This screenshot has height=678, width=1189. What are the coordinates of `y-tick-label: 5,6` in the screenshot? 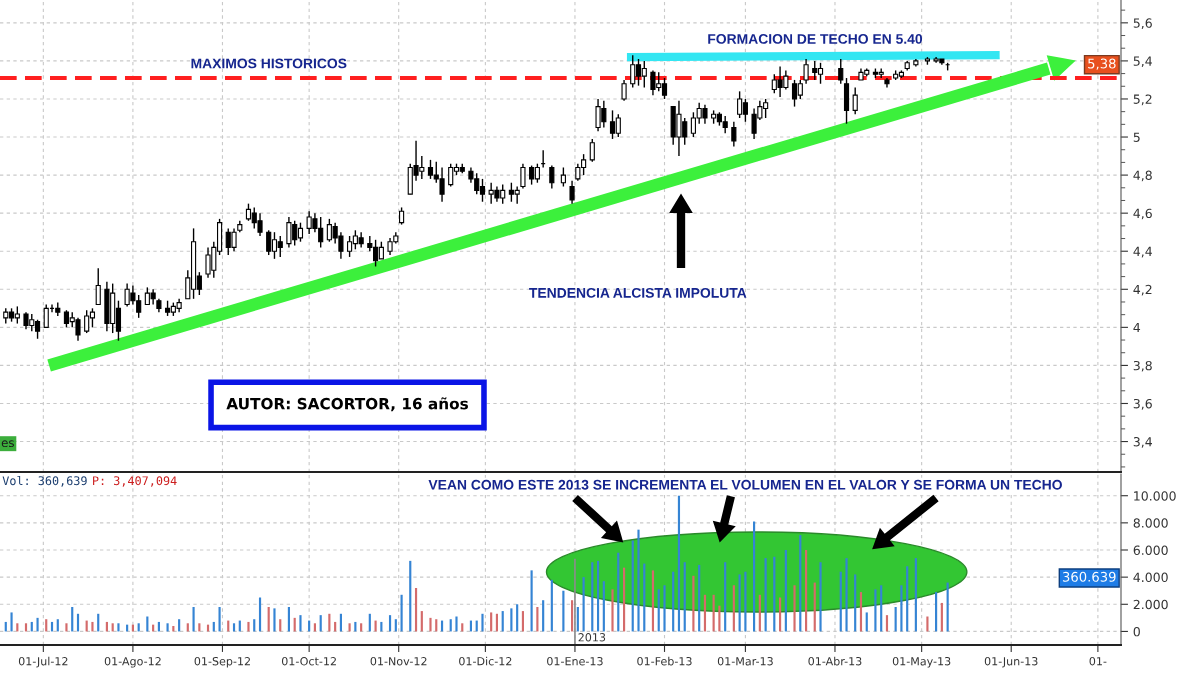 It's located at (1142, 24).